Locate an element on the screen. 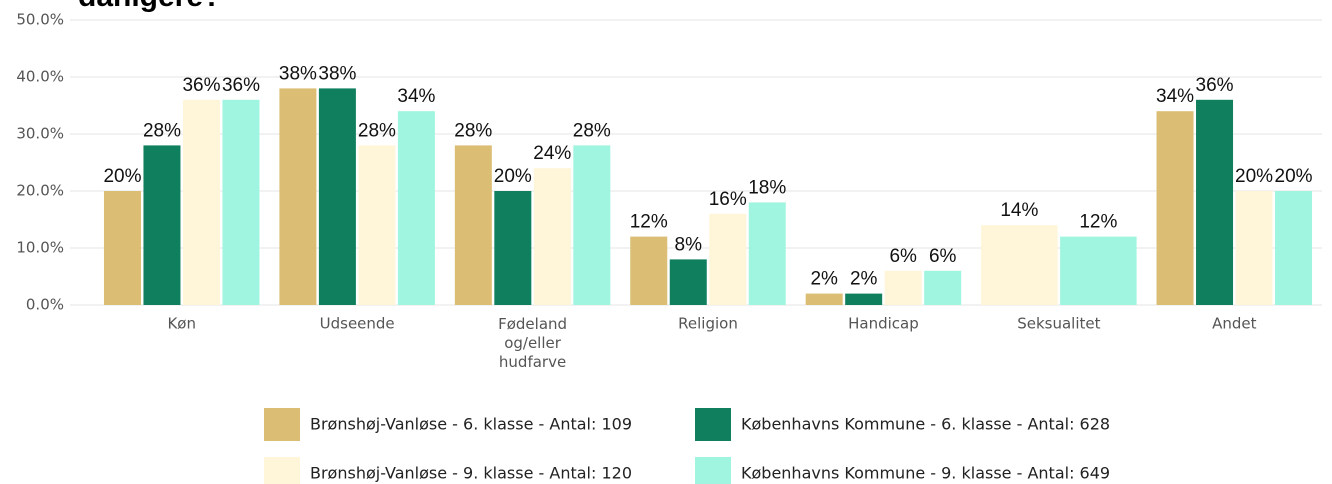  value-label: 8% is located at coordinates (689, 244).